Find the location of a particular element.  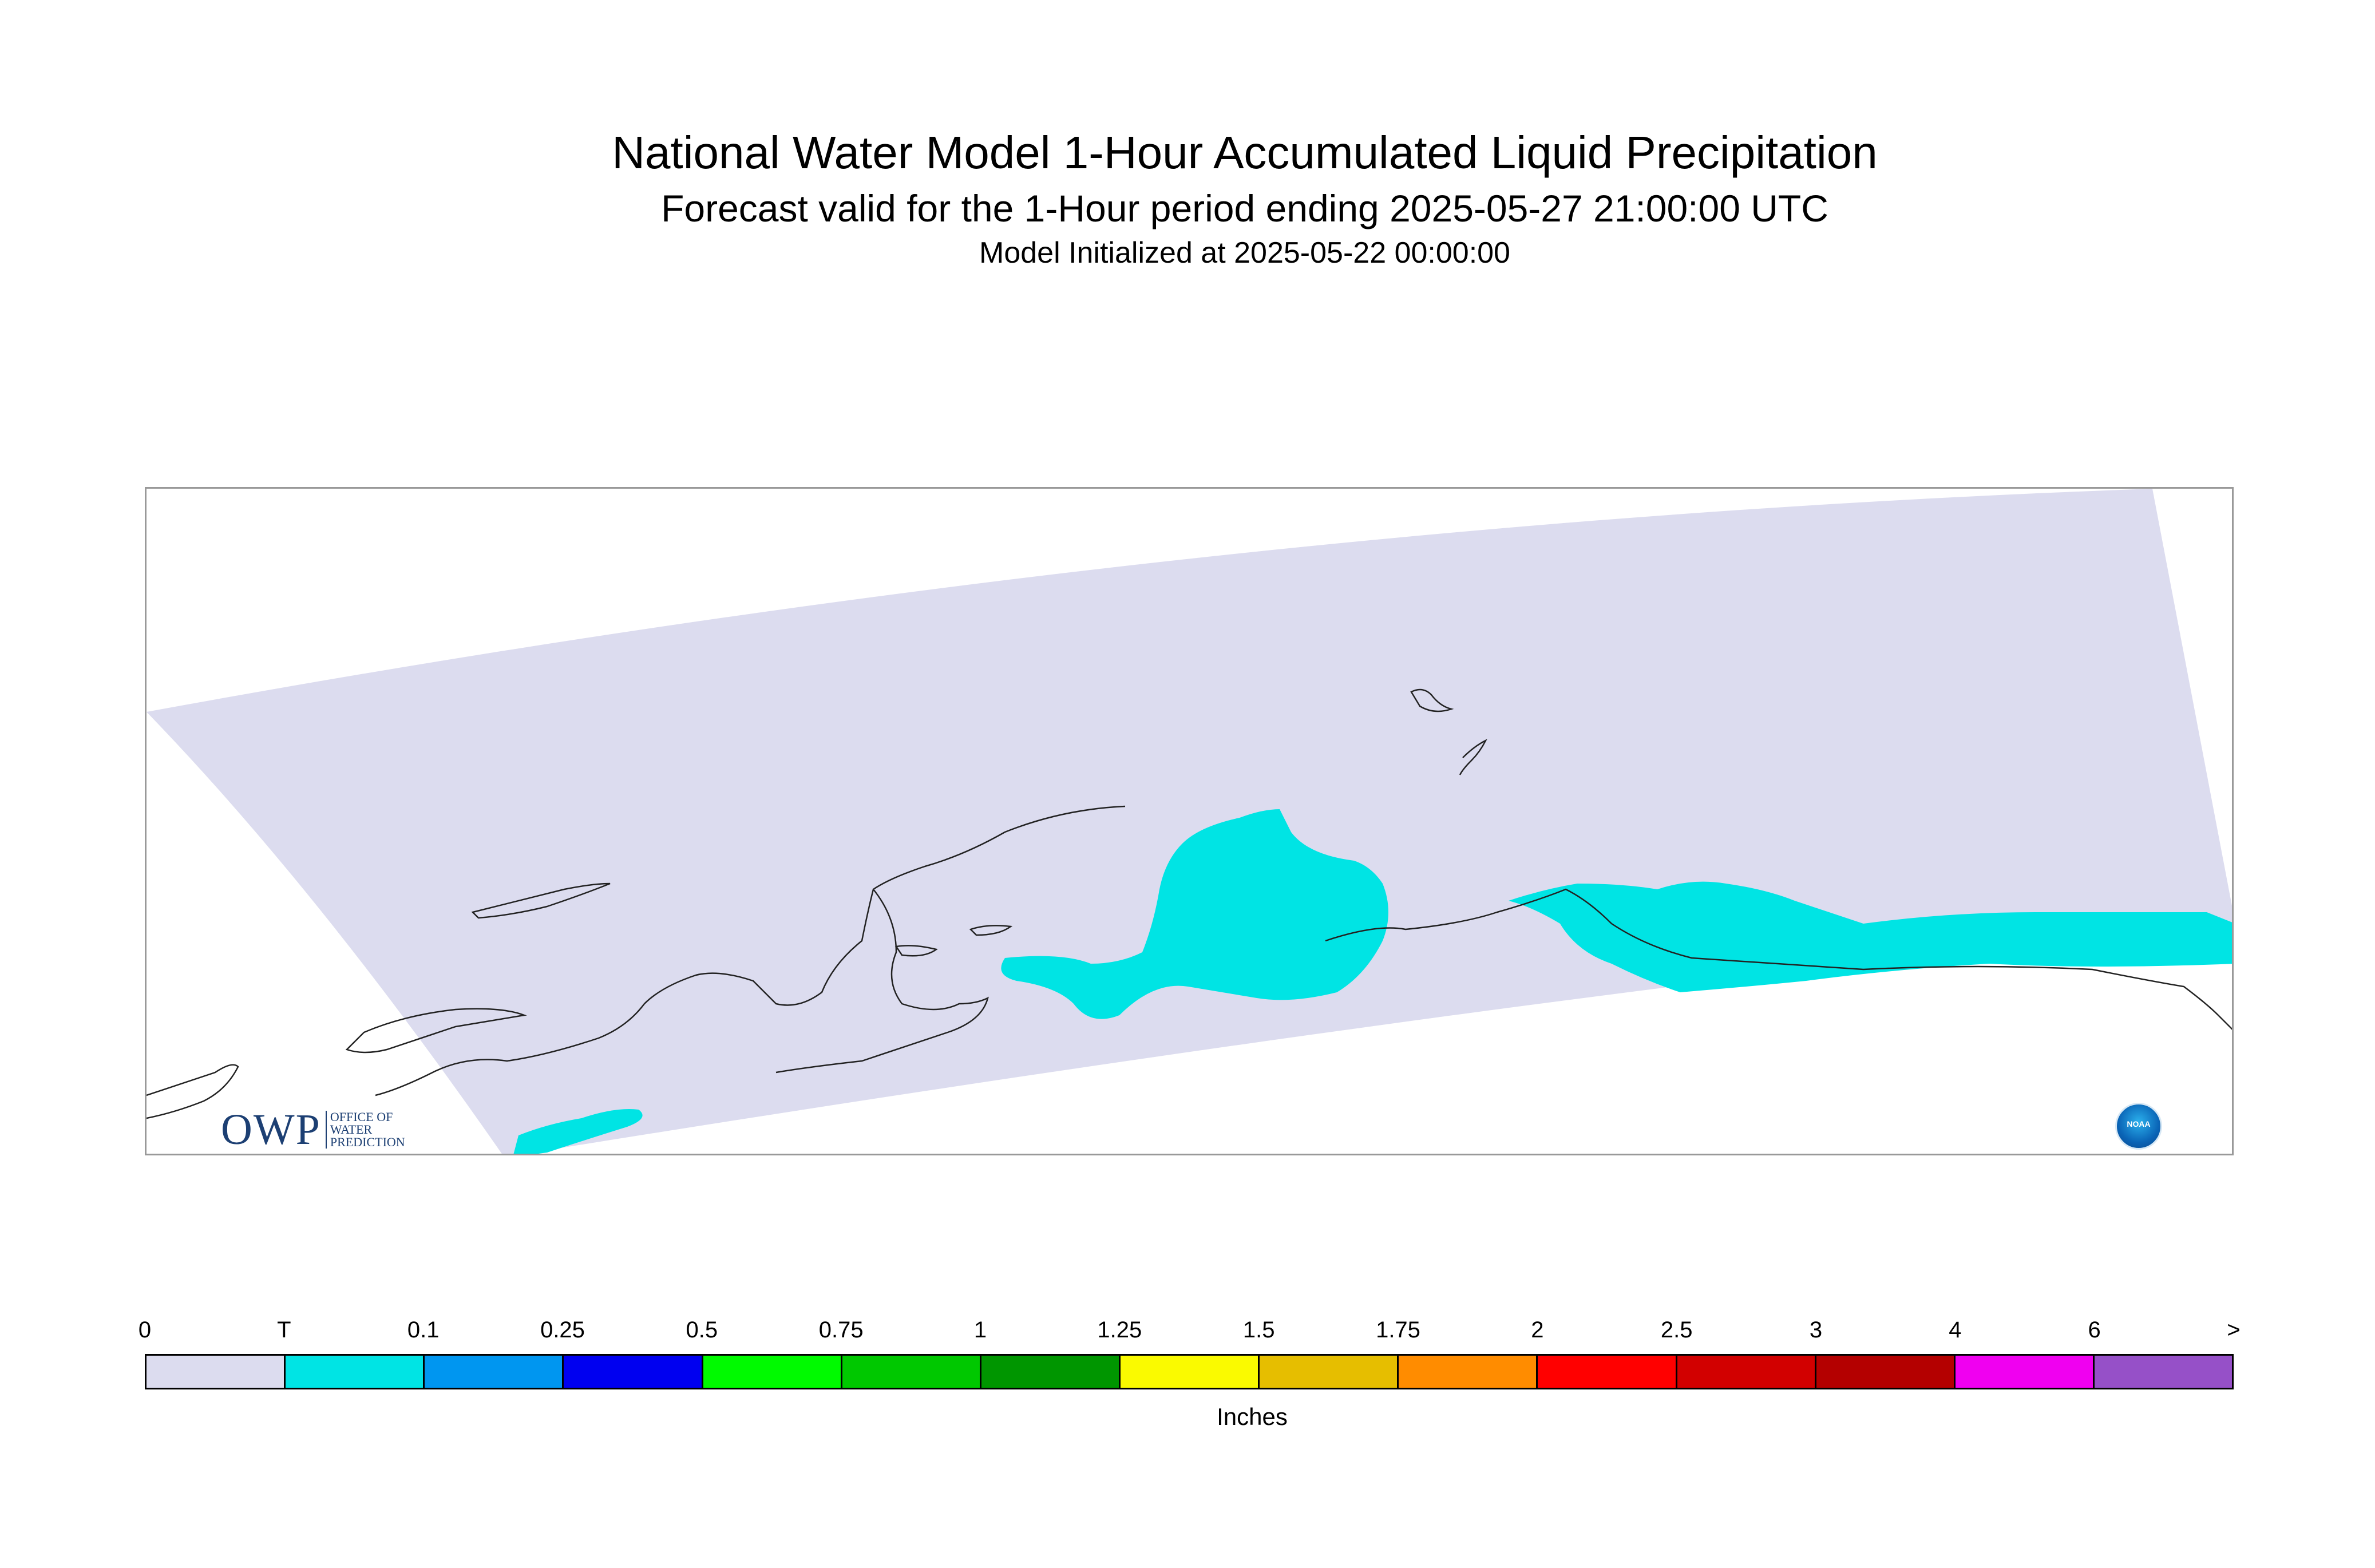

legend-colorbar is located at coordinates (1189, 1371).